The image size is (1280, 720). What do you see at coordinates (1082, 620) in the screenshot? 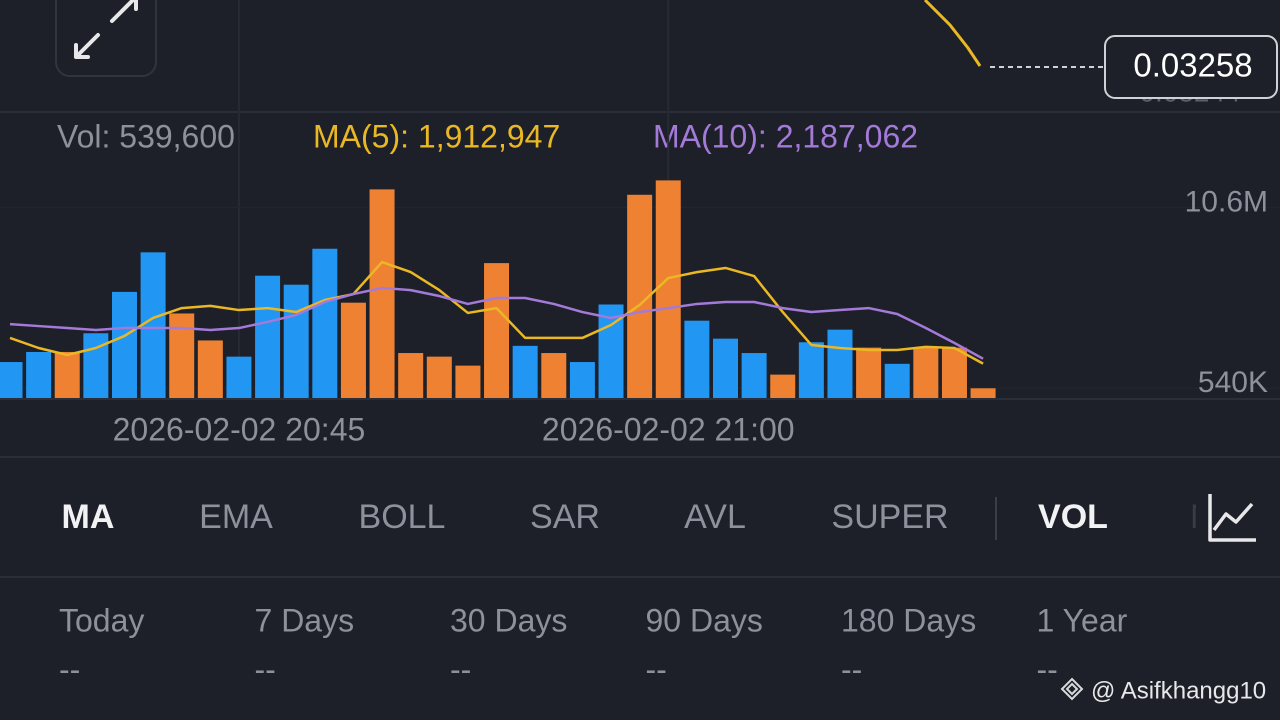
I see `stat-label: 1 Year` at bounding box center [1082, 620].